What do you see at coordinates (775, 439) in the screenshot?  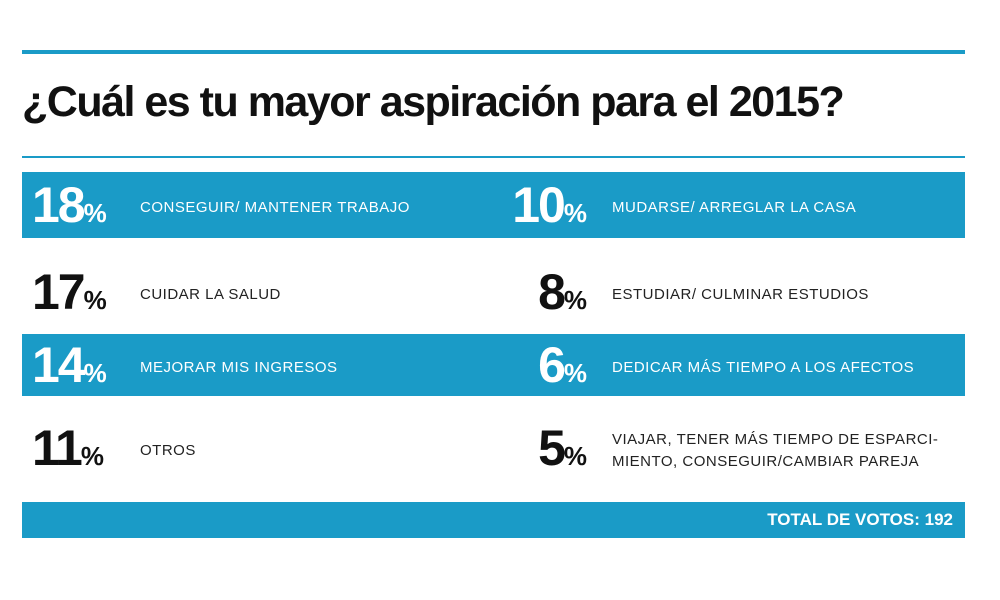 I see `option-label-line: VIAJAR, TENER MÁS TIEMPO DE ESPARCI-` at bounding box center [775, 439].